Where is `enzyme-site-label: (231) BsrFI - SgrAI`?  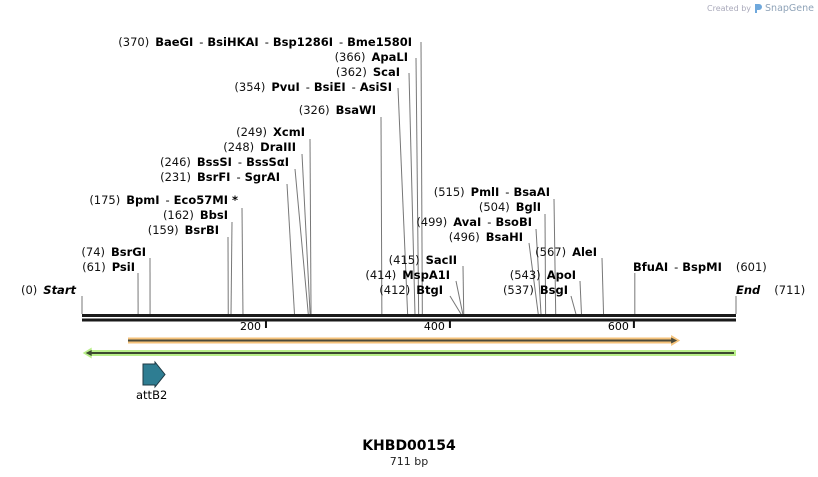
enzyme-site-label: (231) BsrFI - SgrAI is located at coordinates (220, 177).